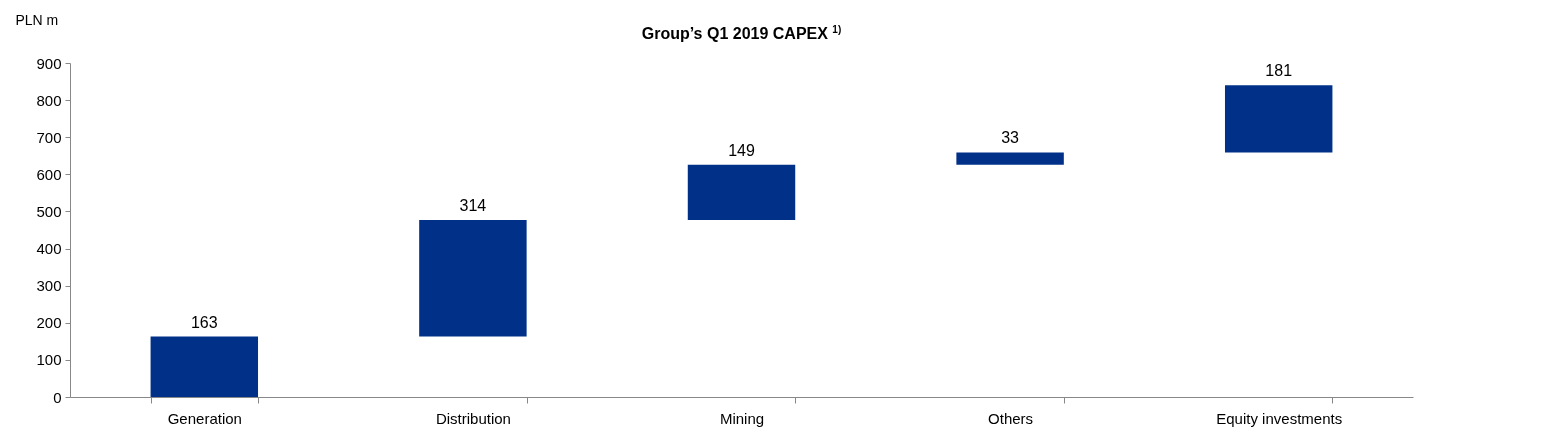 The height and width of the screenshot is (433, 1543). I want to click on y-axis-title: PLN m, so click(37, 19).